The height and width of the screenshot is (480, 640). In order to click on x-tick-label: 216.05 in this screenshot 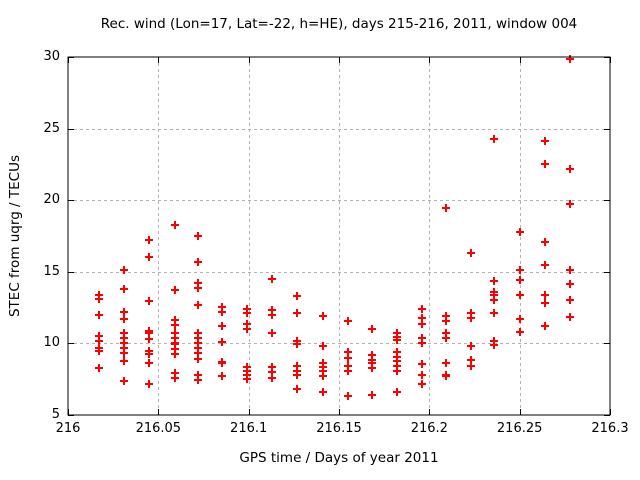, I will do `click(158, 428)`.